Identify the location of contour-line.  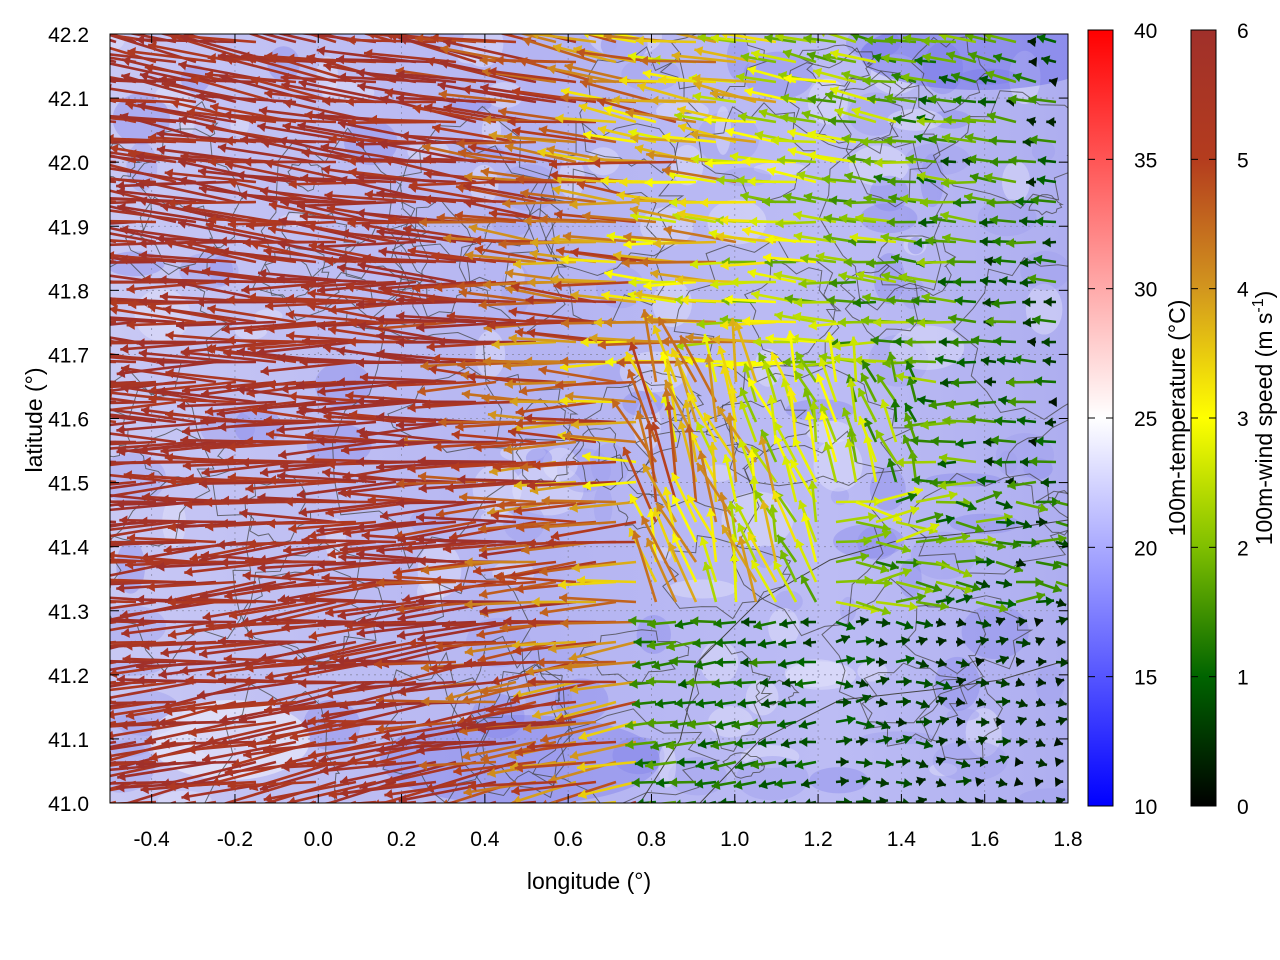
(860, 117).